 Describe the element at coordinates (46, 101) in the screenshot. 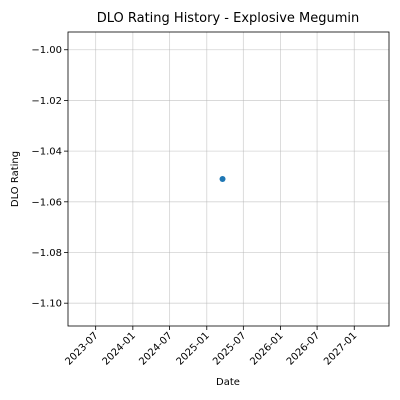

I see `y-tick-label: −1.02` at that location.